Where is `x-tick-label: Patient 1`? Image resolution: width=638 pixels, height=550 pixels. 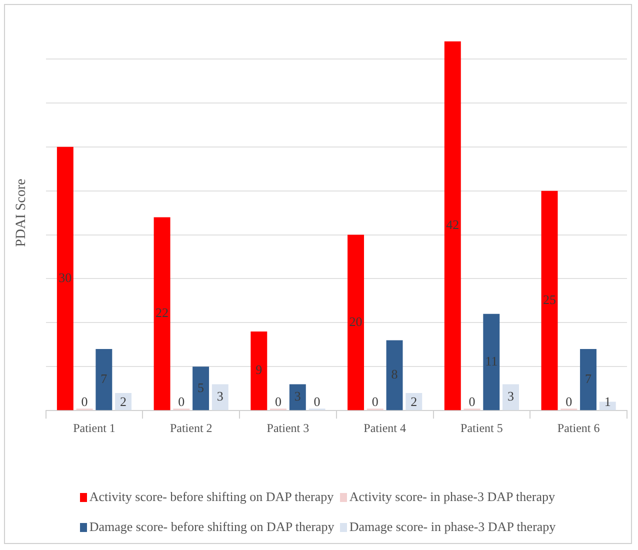 x-tick-label: Patient 1 is located at coordinates (94, 427).